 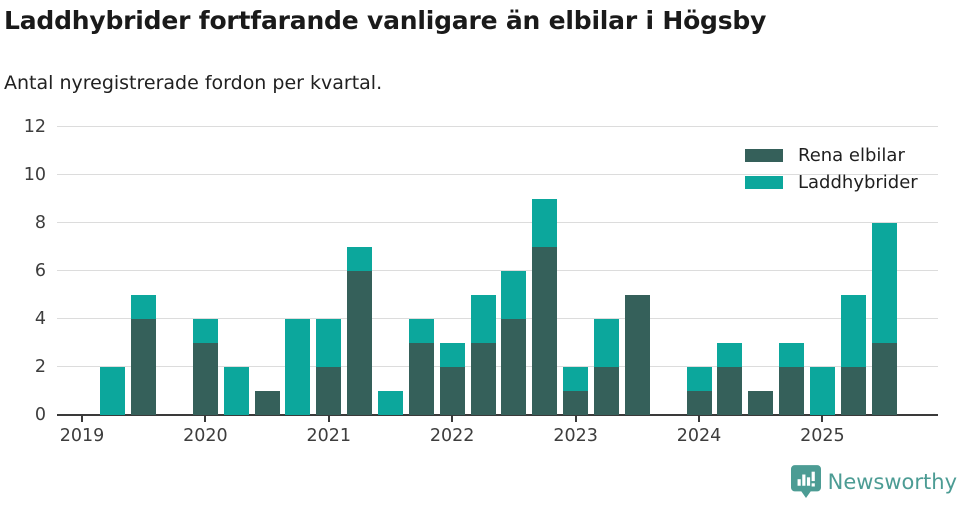 I want to click on x-axis-year-label: 2023, so click(x=575, y=436).